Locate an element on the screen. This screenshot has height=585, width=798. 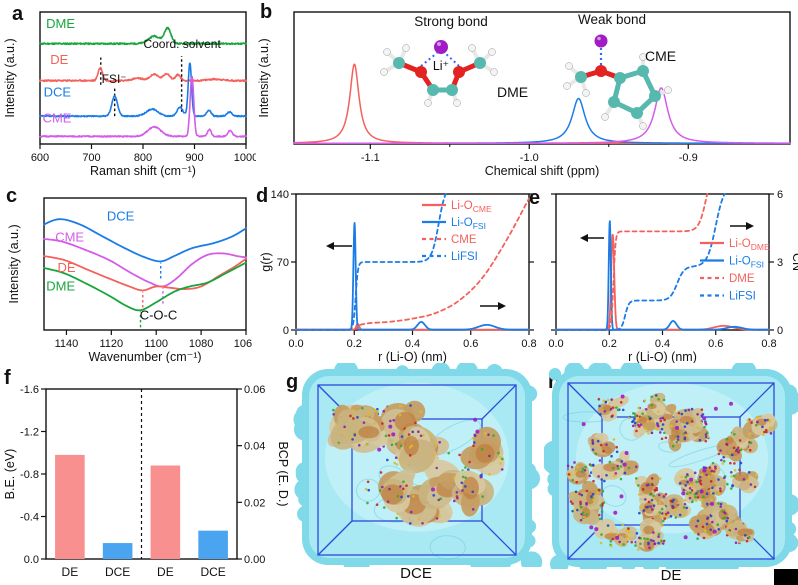
legend-label: DME is located at coordinates (742, 279).